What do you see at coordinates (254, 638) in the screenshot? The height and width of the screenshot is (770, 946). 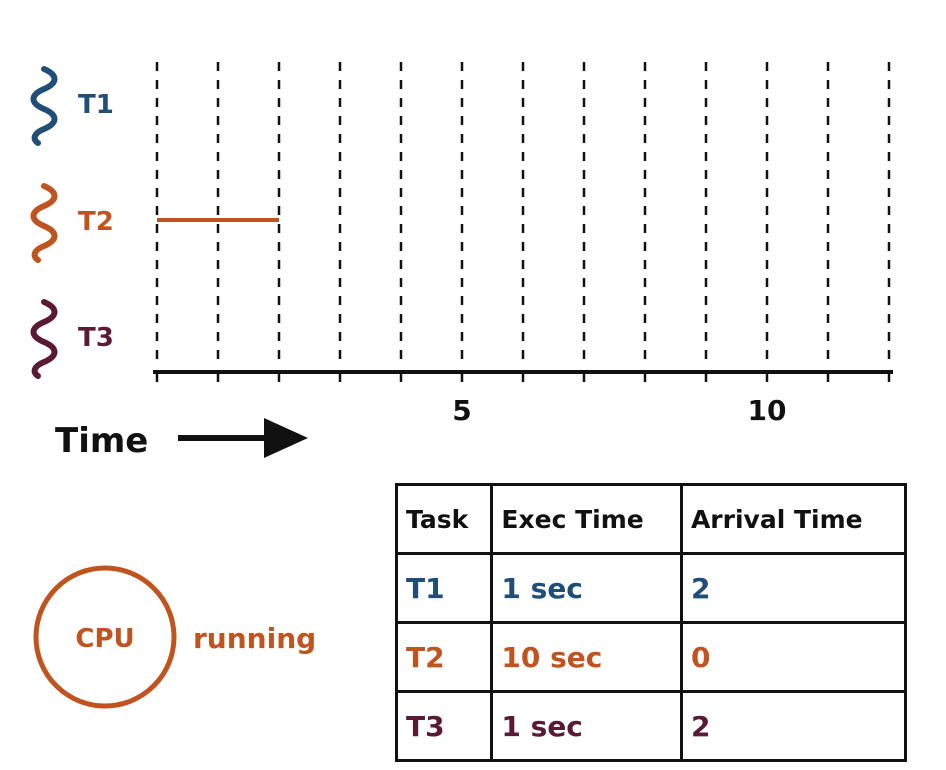 I see `cpu-status: running` at bounding box center [254, 638].